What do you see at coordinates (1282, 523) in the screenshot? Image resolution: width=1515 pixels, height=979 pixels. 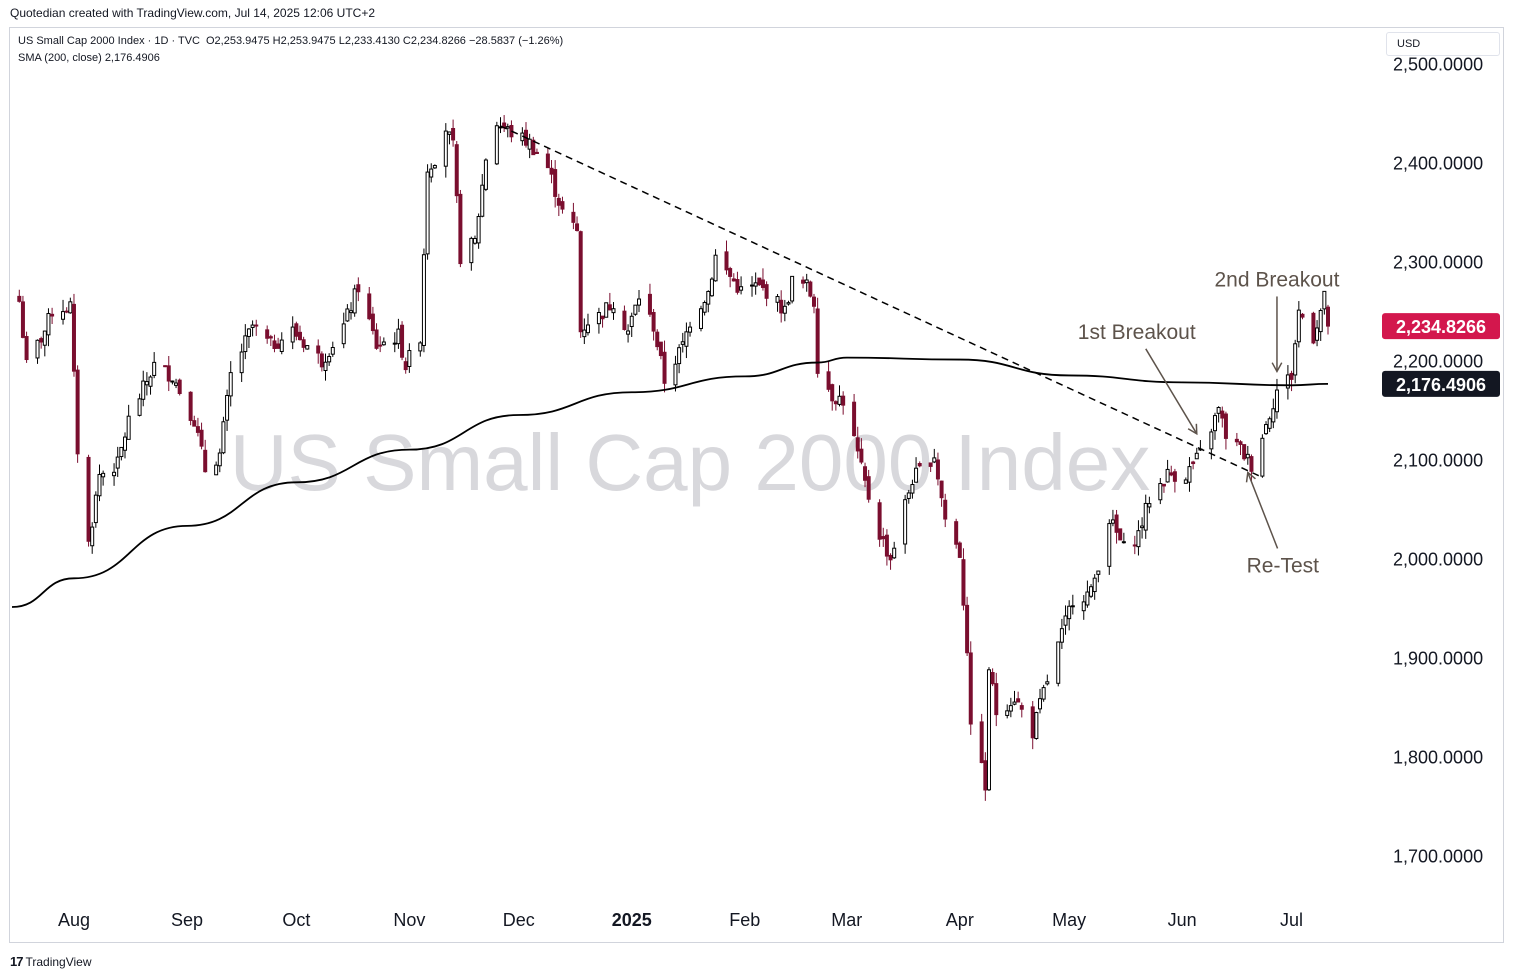 I see `annotation: Re-Test` at bounding box center [1282, 523].